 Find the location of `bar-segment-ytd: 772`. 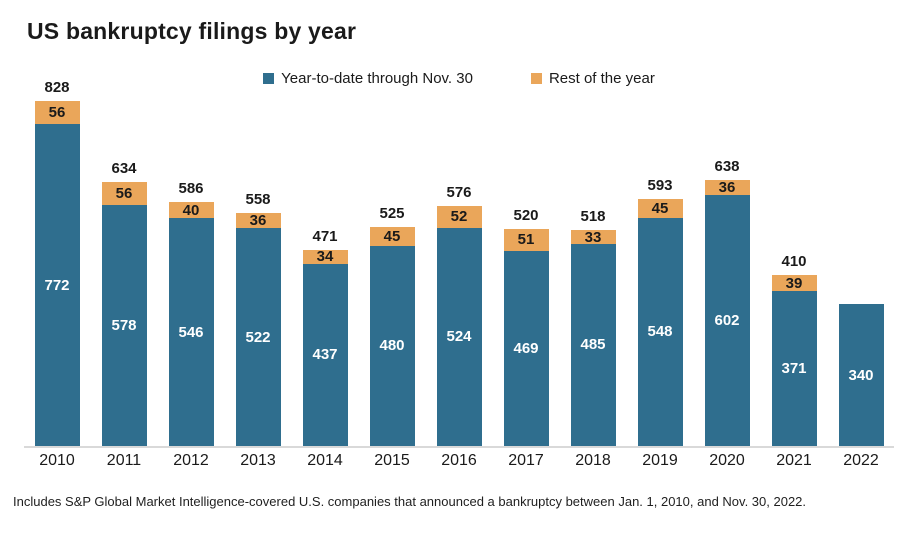

bar-segment-ytd: 772 is located at coordinates (57, 285).